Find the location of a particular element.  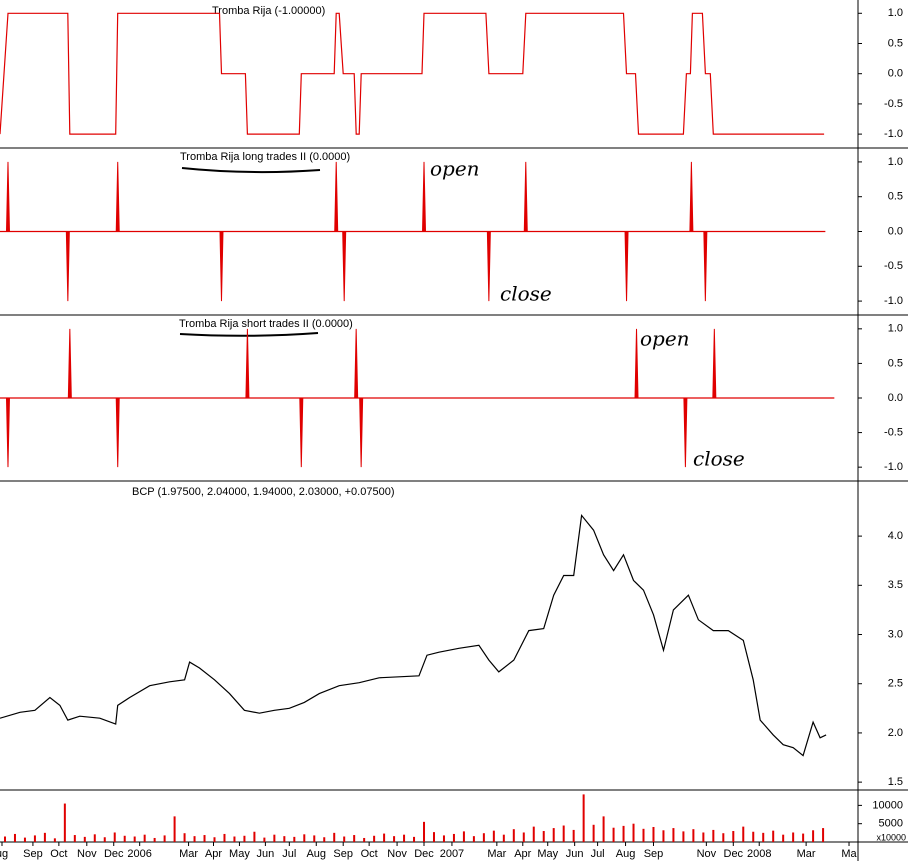

y-tick-label: 5000 is located at coordinates (891, 824).